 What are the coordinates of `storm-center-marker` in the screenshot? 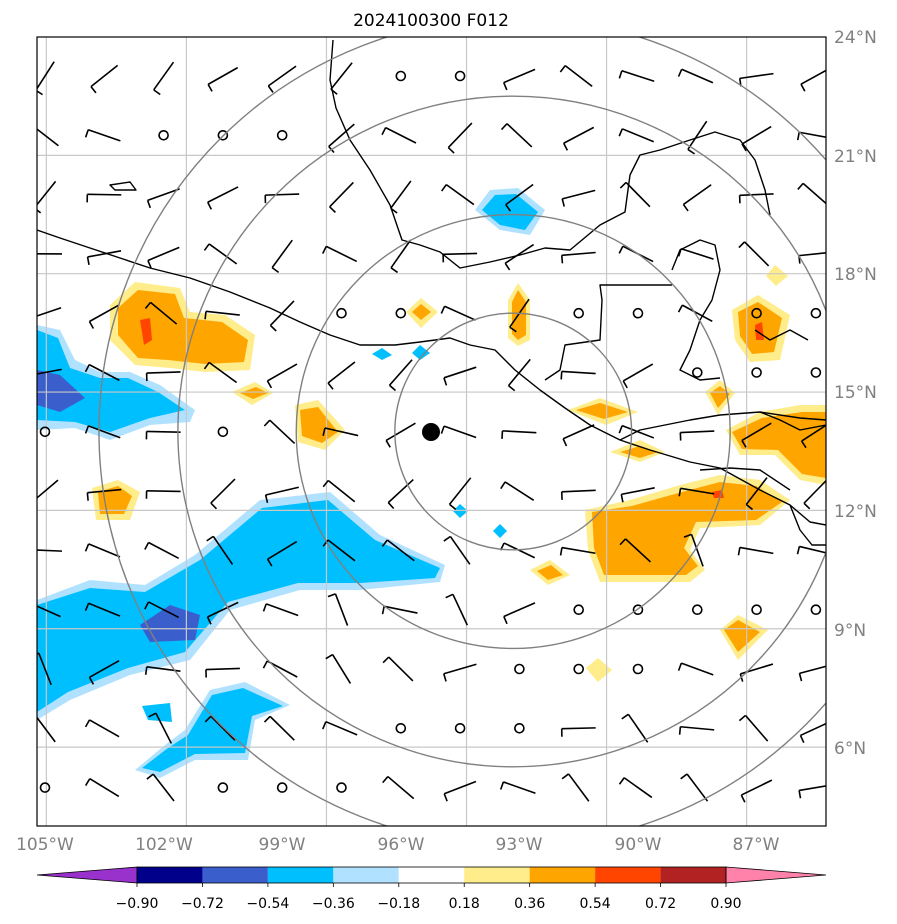 It's located at (431, 432).